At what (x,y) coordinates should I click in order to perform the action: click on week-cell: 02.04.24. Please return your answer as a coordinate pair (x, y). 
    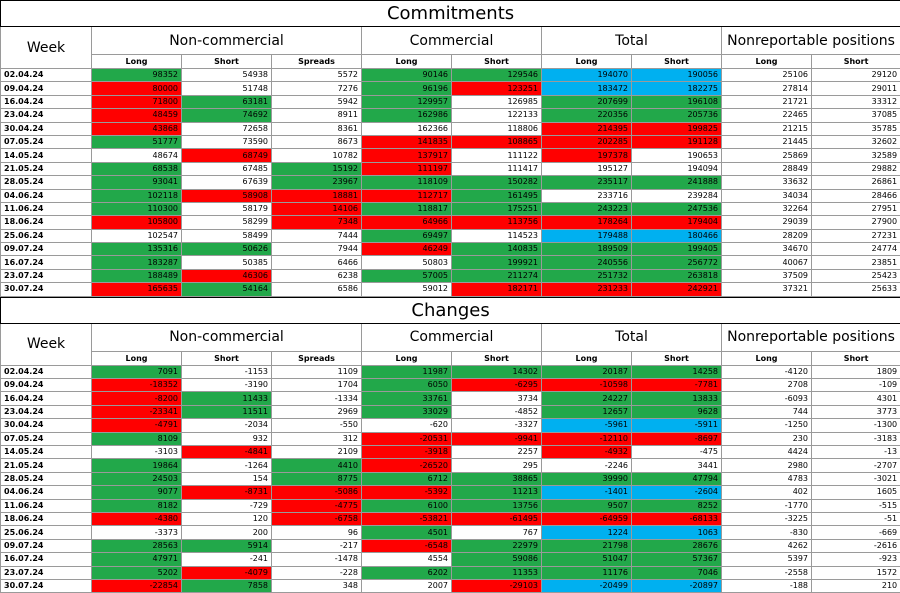
    Looking at the image, I should click on (46, 372).